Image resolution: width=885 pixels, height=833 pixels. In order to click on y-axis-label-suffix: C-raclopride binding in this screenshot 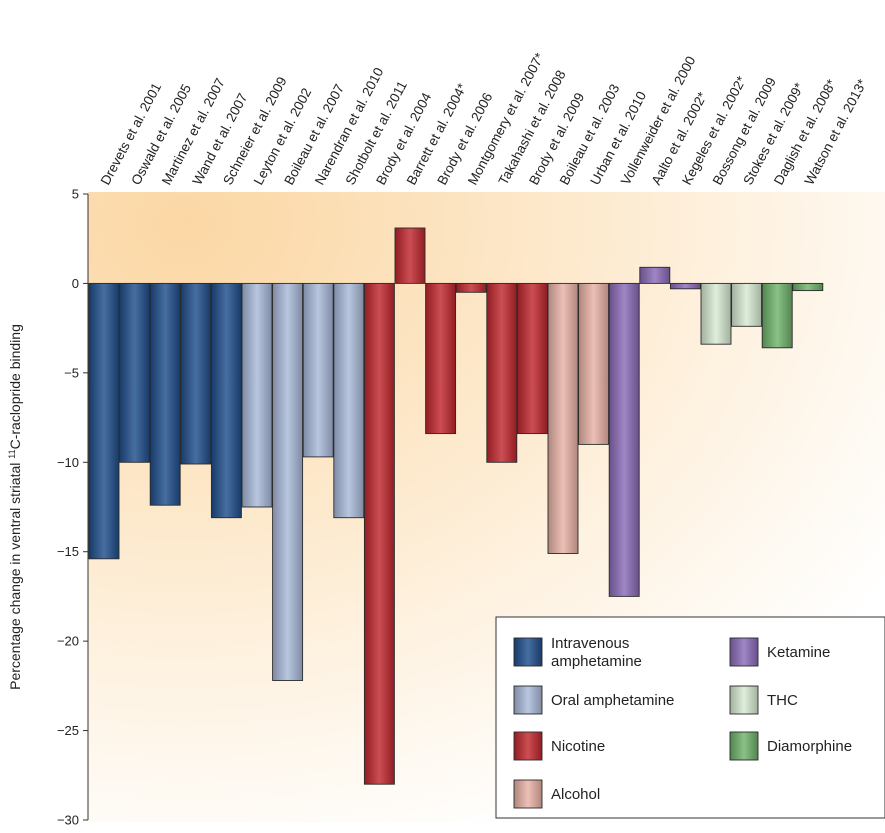, I will do `click(15, 386)`.